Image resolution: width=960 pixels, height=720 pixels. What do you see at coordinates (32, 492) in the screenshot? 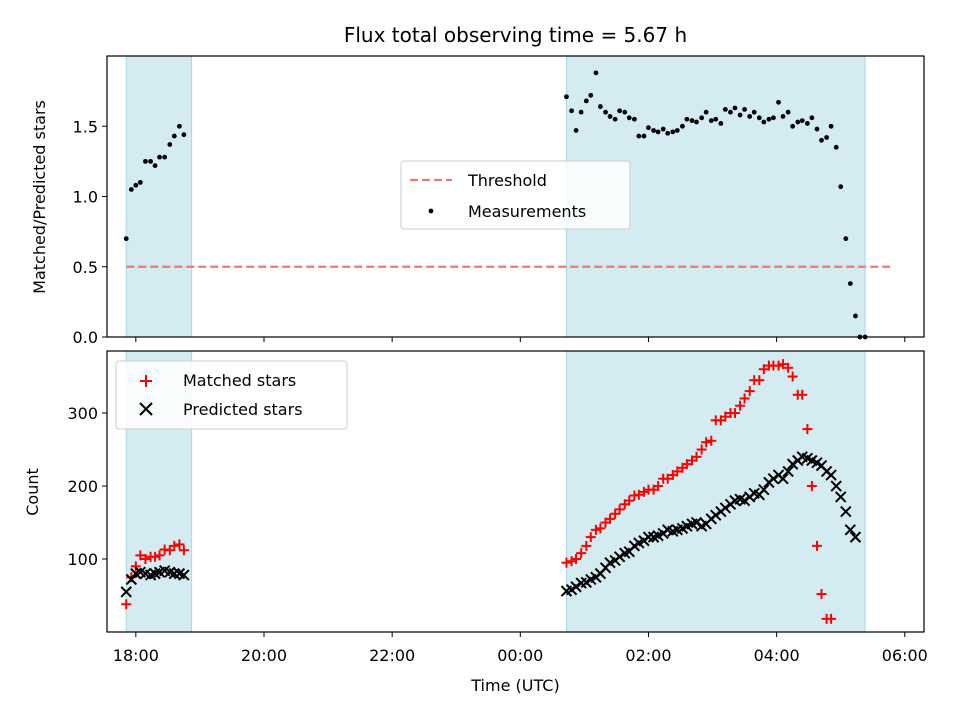
I see `count-y-axis-label: Count` at bounding box center [32, 492].